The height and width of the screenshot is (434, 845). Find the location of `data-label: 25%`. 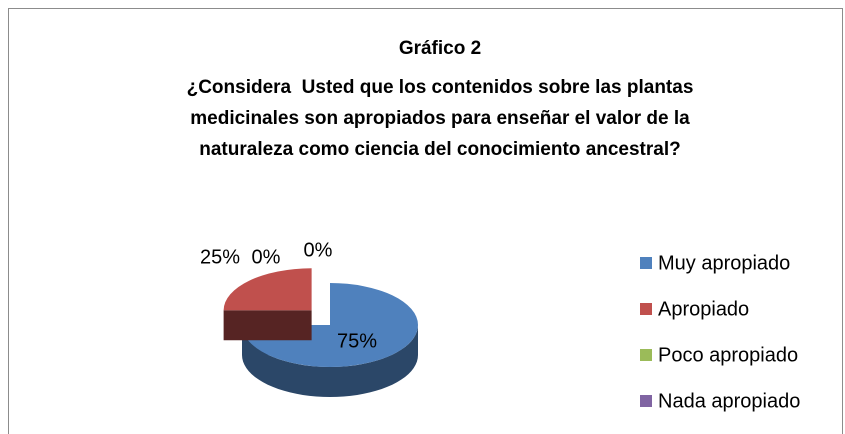

data-label: 25% is located at coordinates (220, 257).